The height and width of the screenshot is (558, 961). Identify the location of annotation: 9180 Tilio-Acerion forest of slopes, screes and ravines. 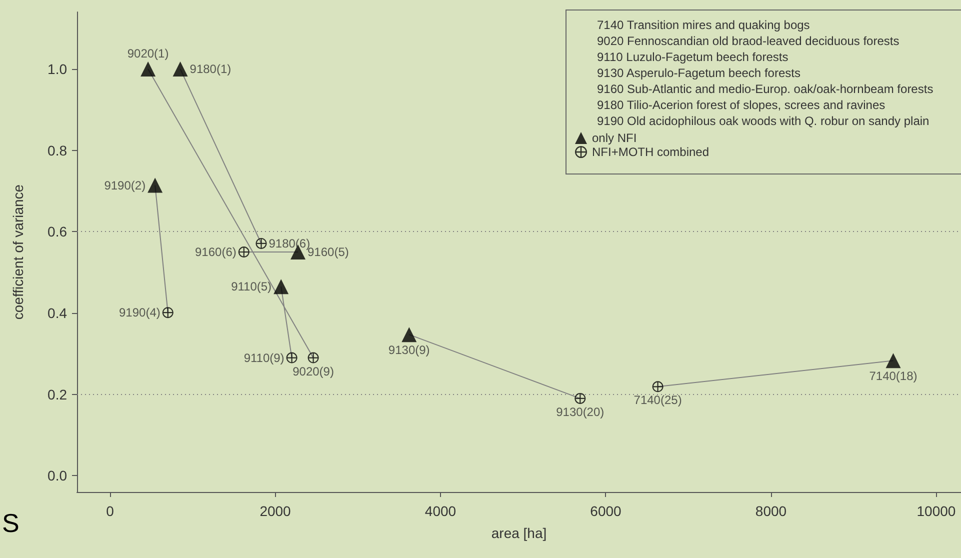
(741, 105).